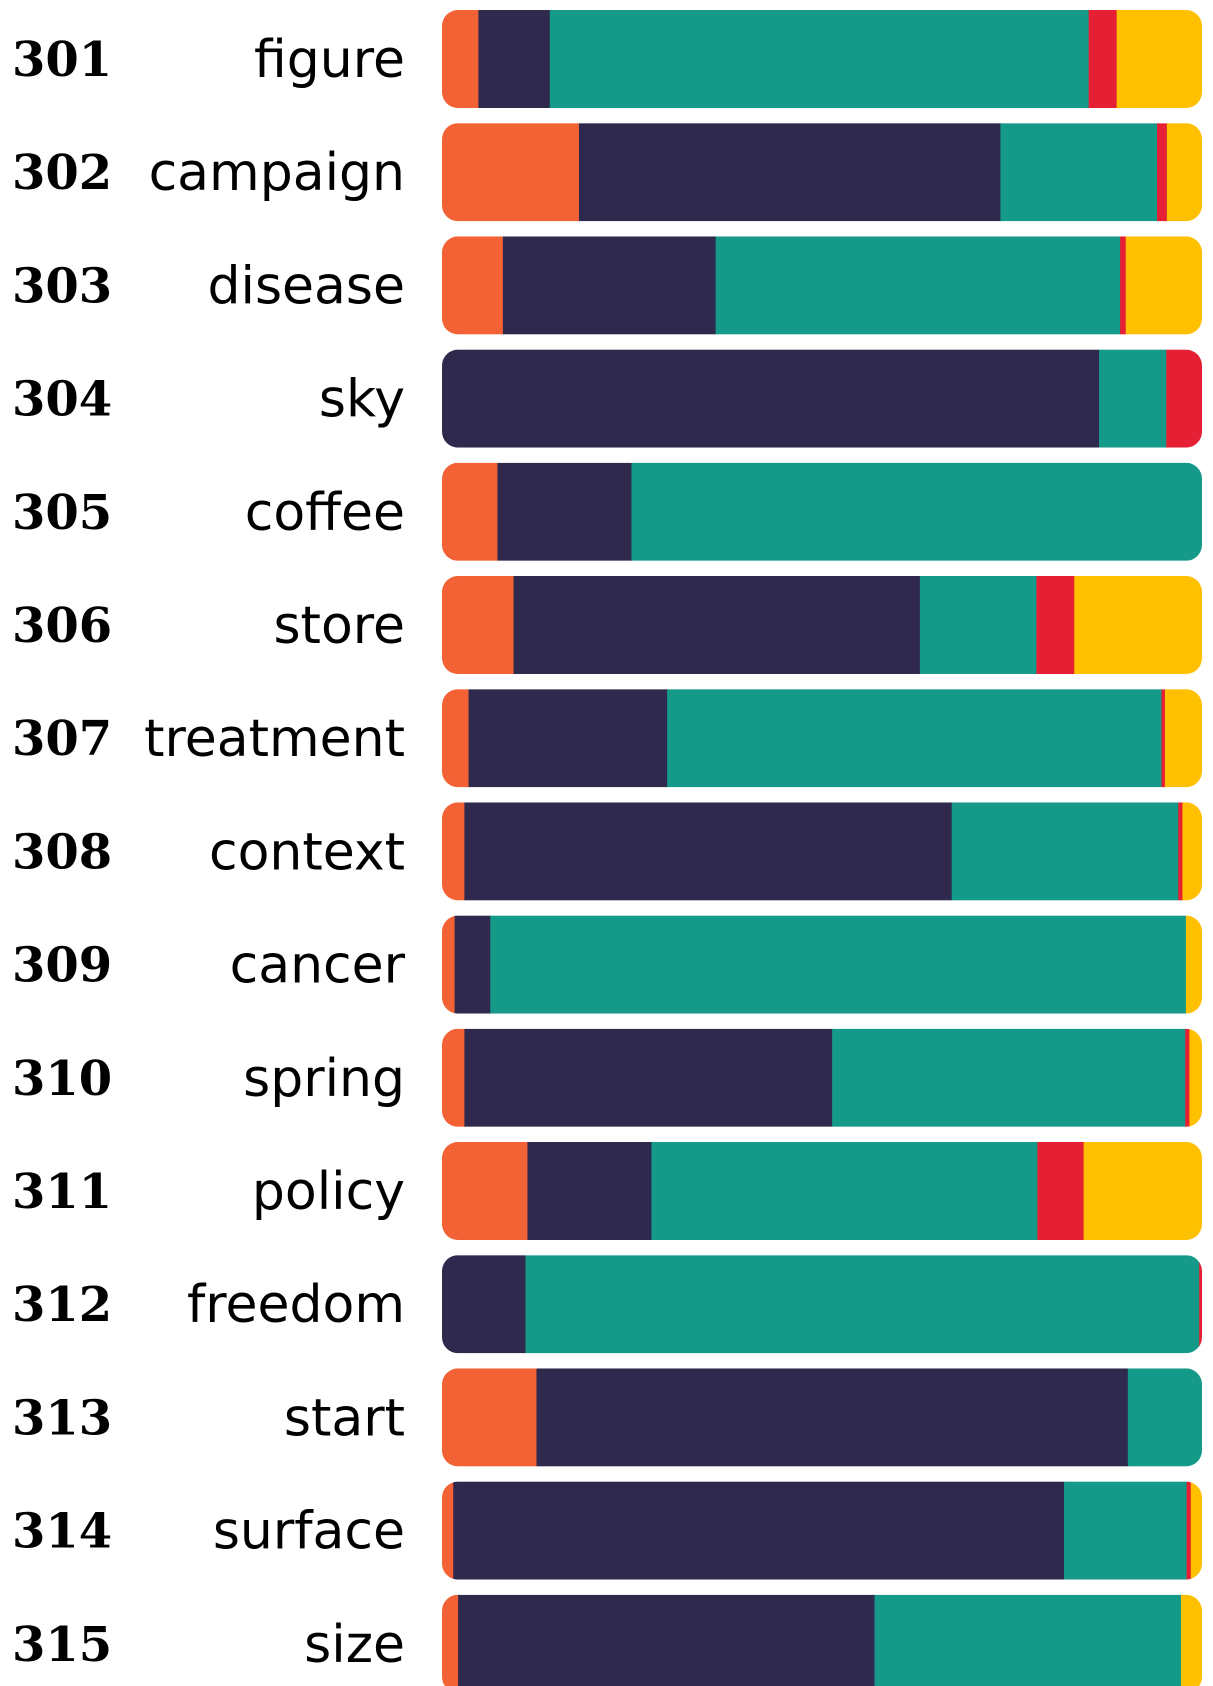 This screenshot has height=1686, width=1213. Describe the element at coordinates (62, 513) in the screenshot. I see `row-rank-label: 305` at that location.